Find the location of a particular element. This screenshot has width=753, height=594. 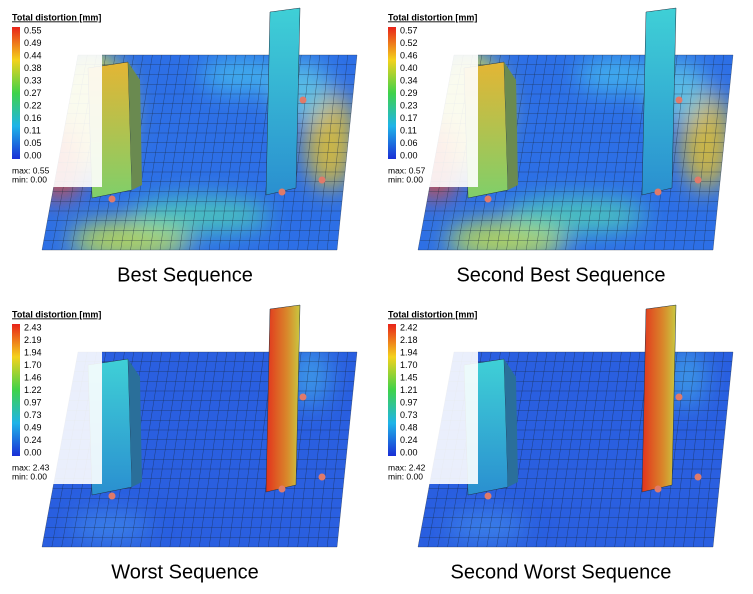

scale-label: 0.33 is located at coordinates (33, 80).